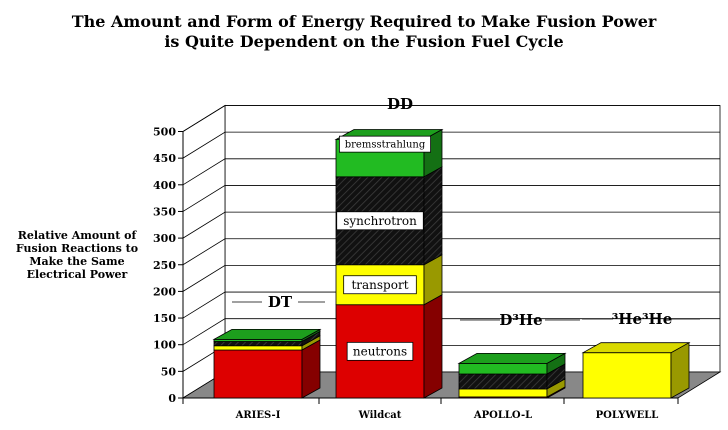  Describe the element at coordinates (636, 348) in the screenshot. I see `bar-top-transport` at that location.